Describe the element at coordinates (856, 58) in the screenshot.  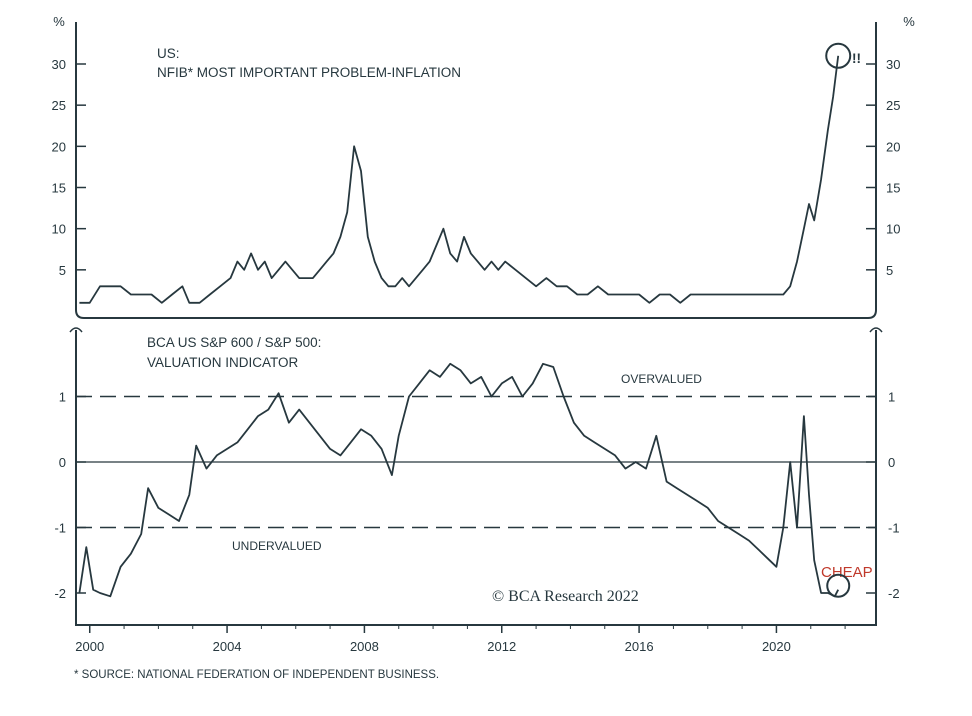
I see `top-exclamation-annotation: !!` at that location.